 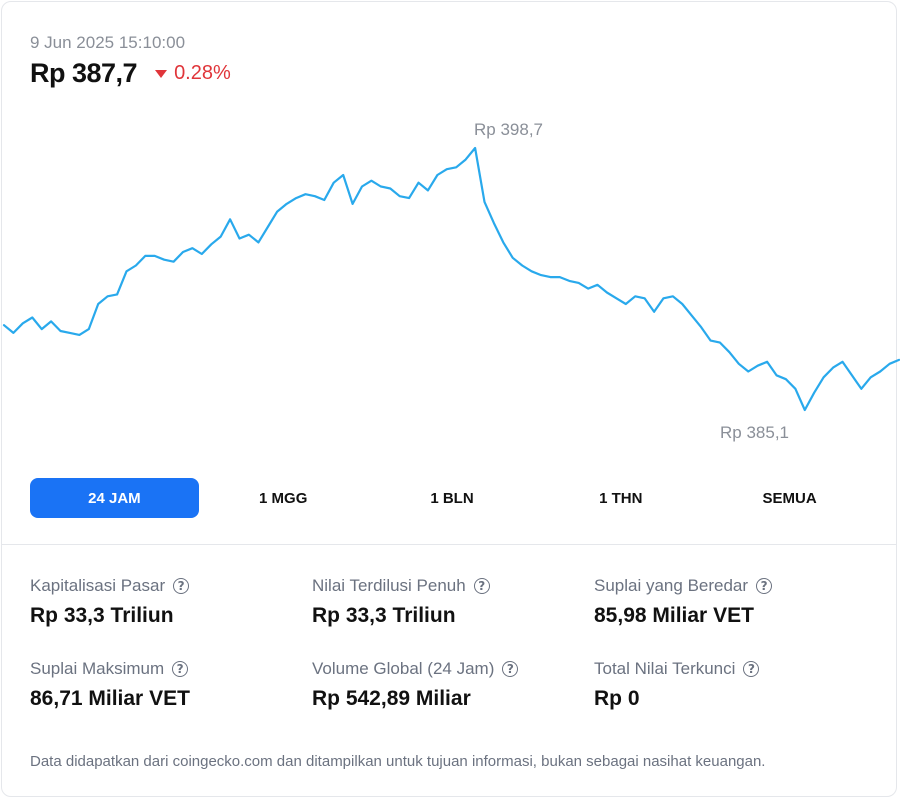 I want to click on stat-value: Rp 542,89 Miliar, so click(x=391, y=698).